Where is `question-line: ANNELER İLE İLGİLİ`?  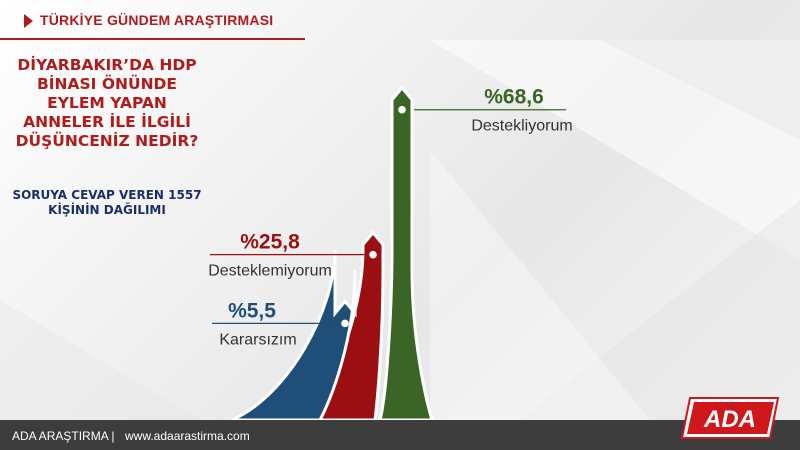
question-line: ANNELER İLE İLGİLİ is located at coordinates (107, 122).